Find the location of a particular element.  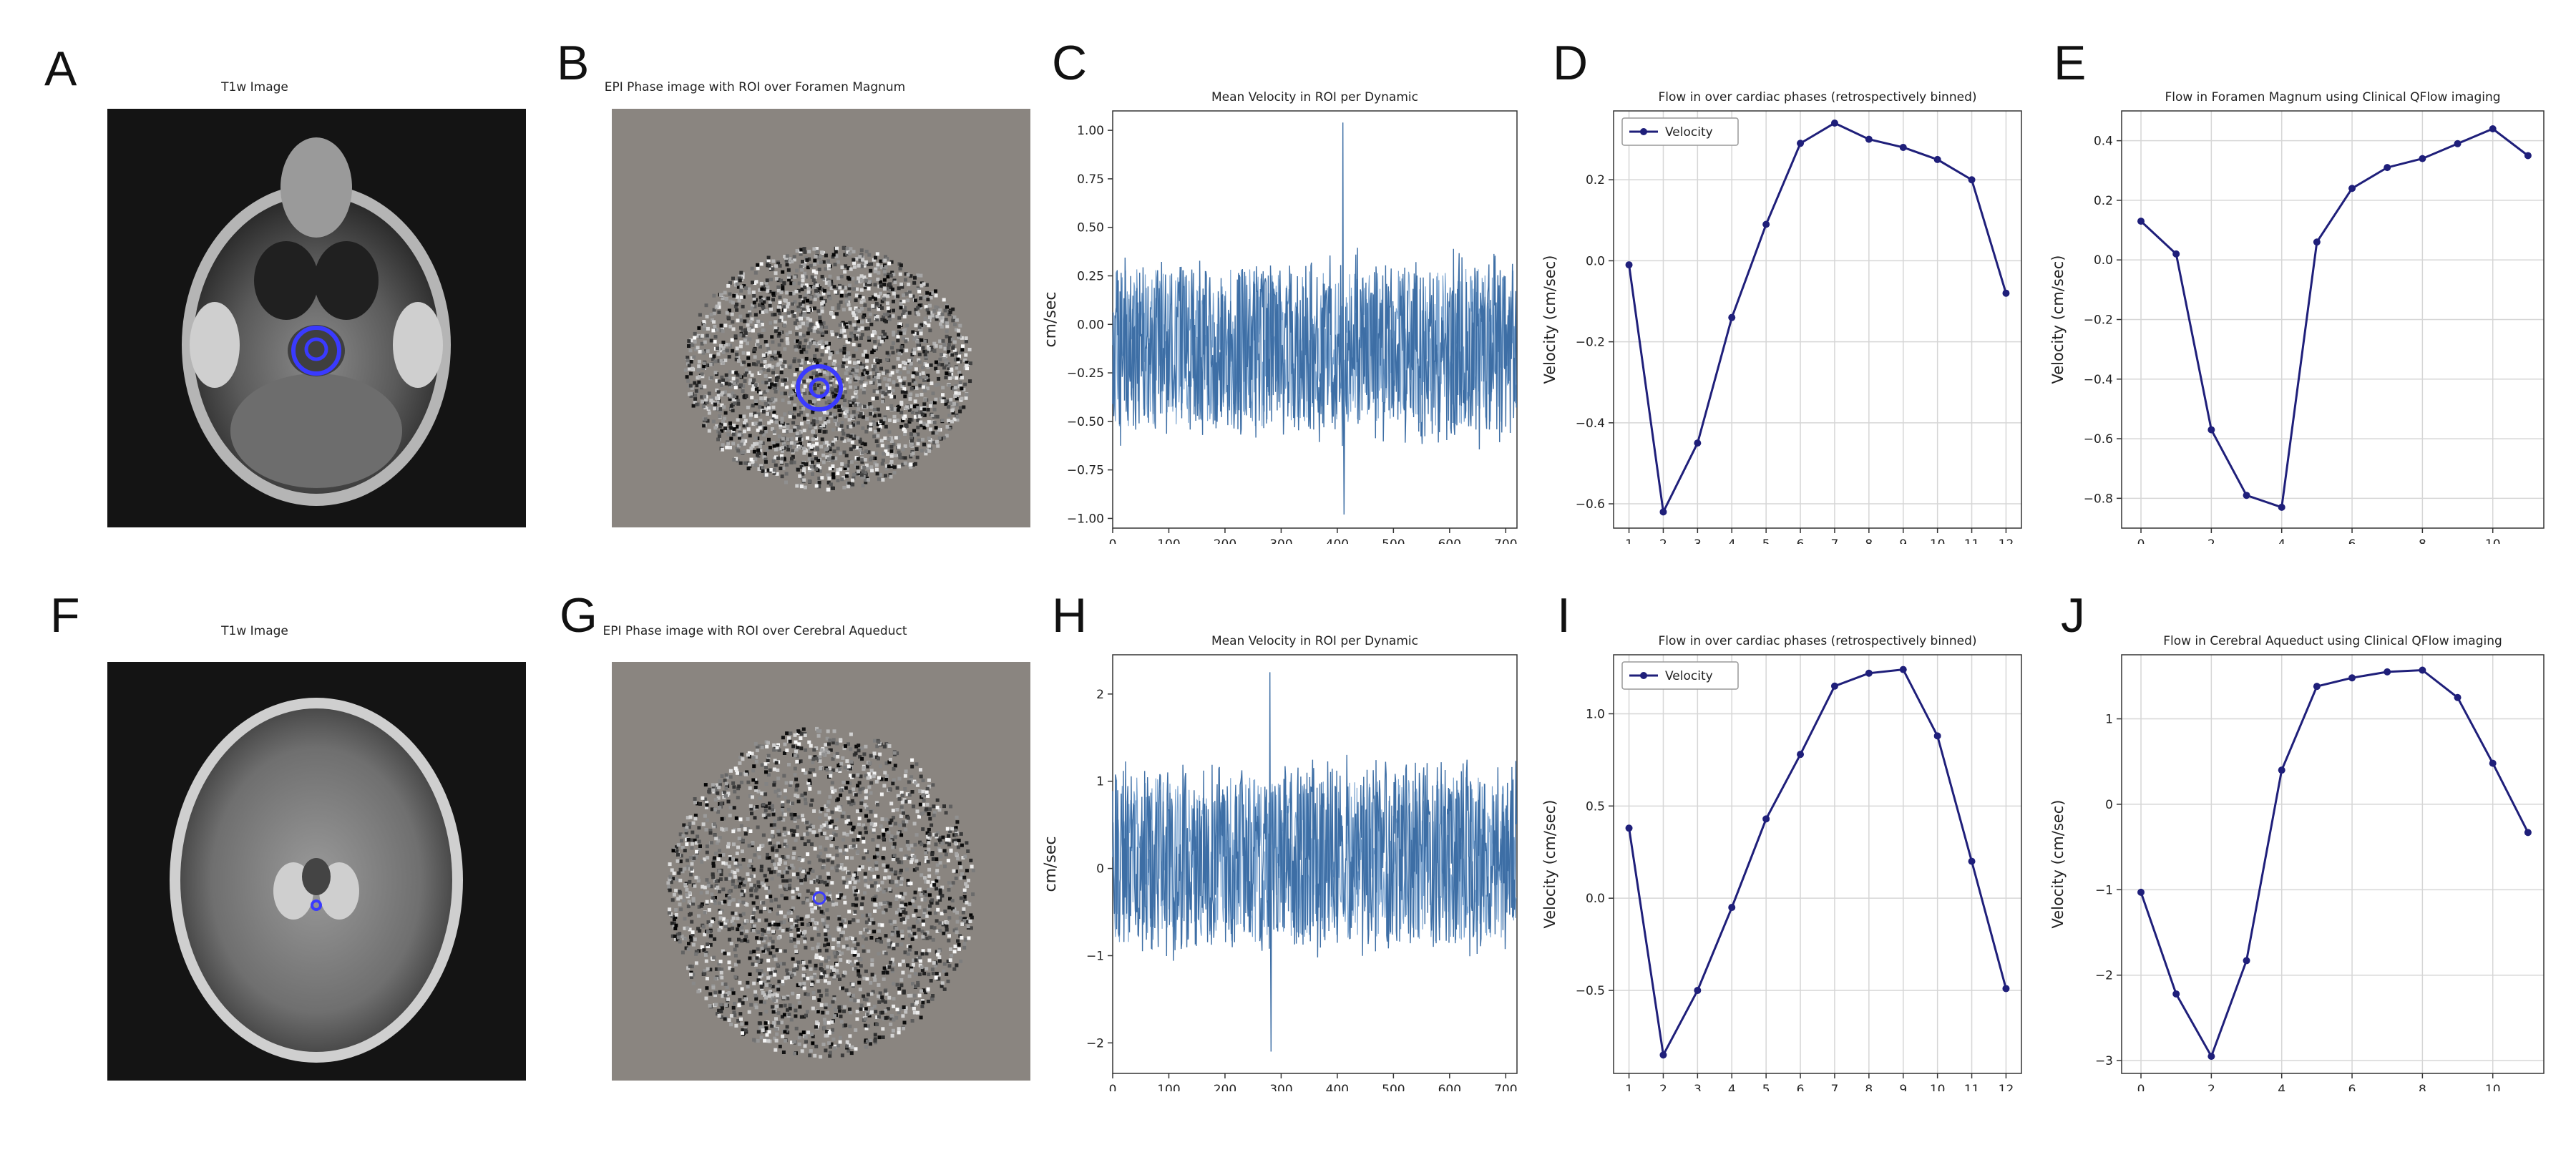

x-tick-label: 7 is located at coordinates (1835, 1087).